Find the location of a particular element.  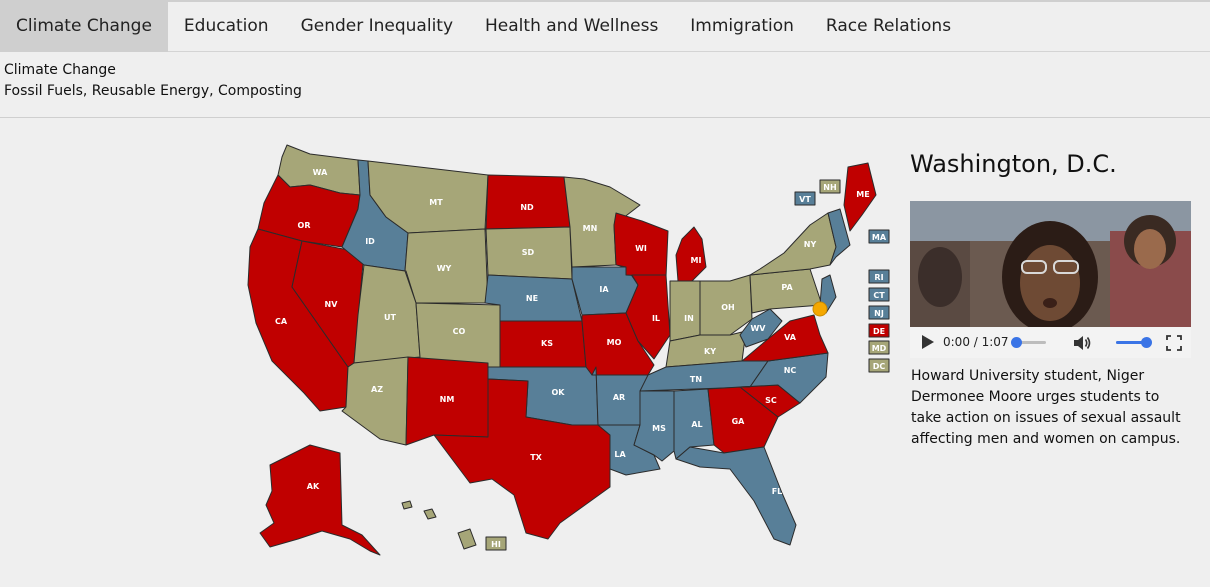

video-thumbnail is located at coordinates (1050, 264).